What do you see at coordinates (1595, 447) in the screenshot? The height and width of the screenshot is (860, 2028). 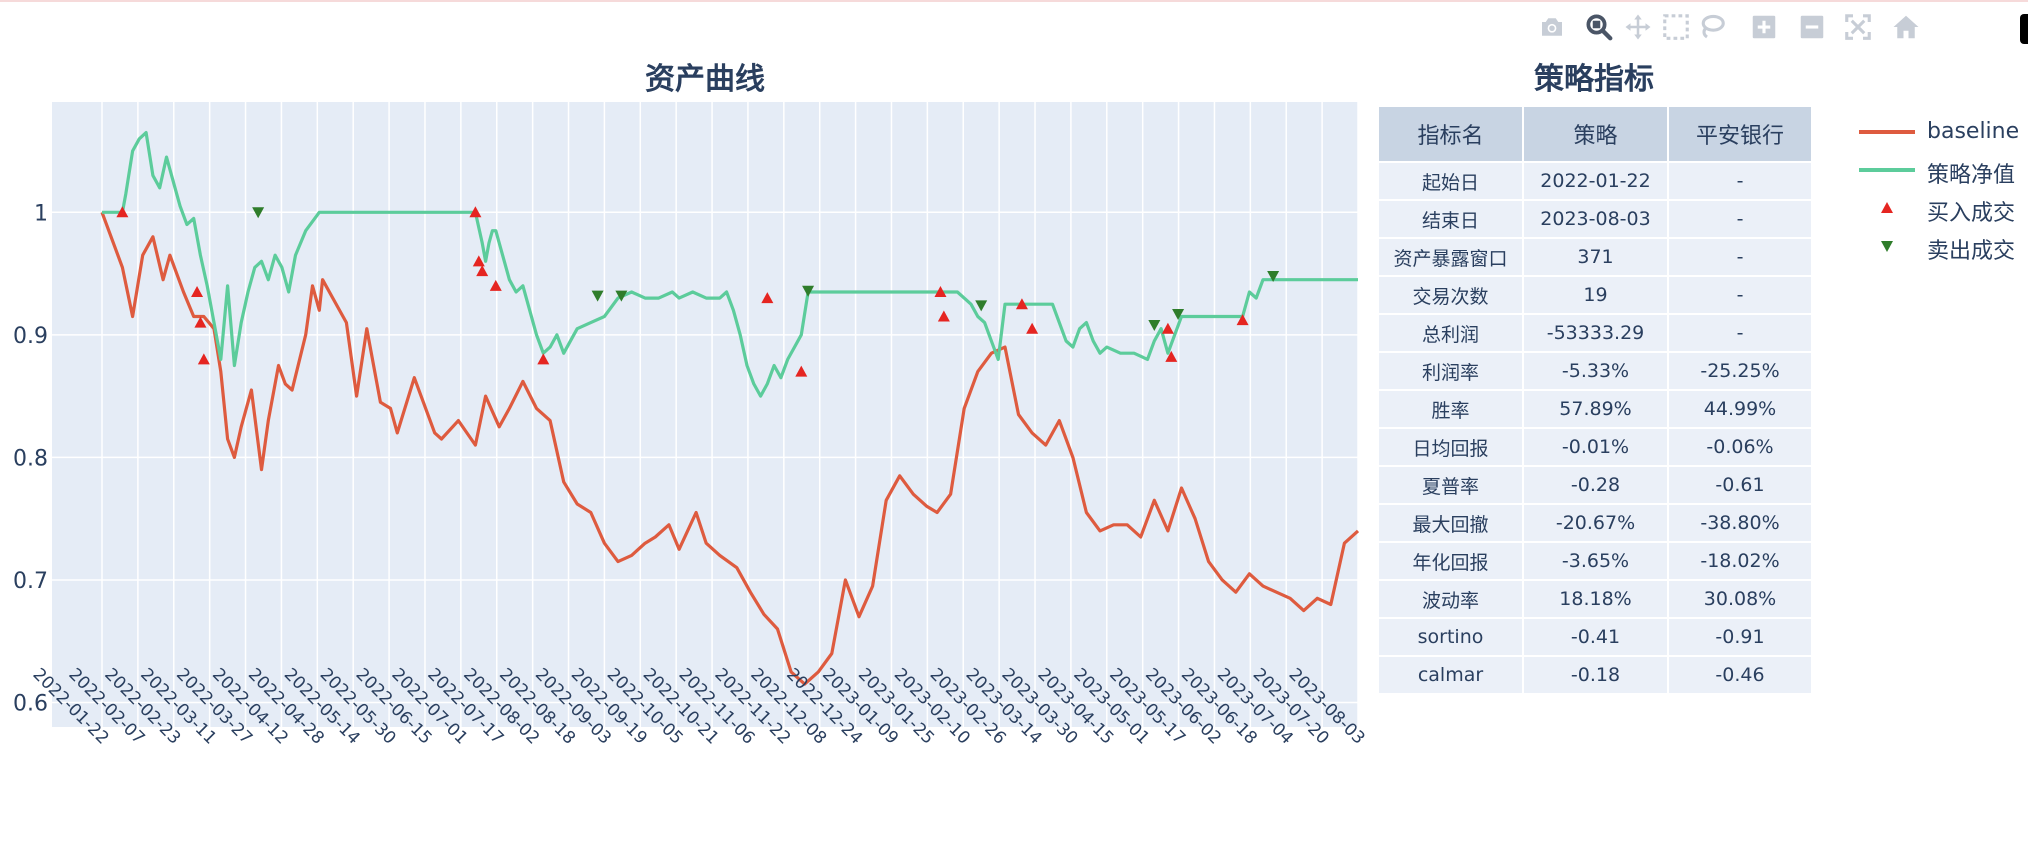 I see `table-cell: -0.01%` at bounding box center [1595, 447].